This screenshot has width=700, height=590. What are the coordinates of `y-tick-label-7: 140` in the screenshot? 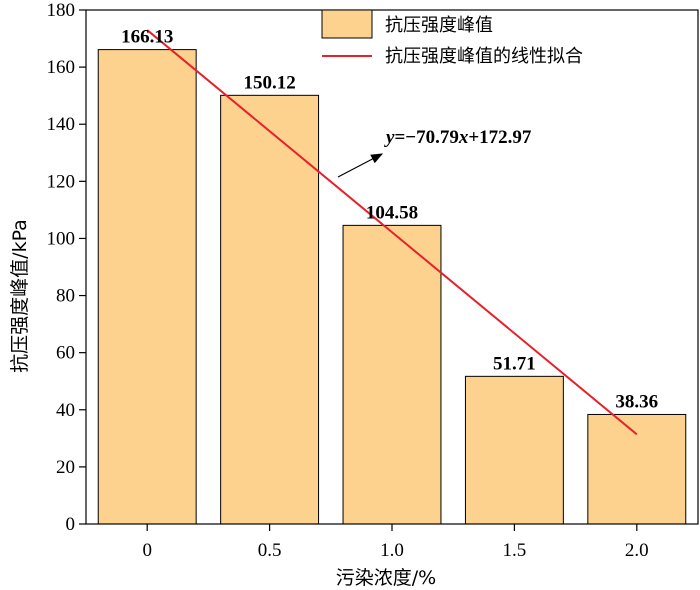 It's located at (61, 124).